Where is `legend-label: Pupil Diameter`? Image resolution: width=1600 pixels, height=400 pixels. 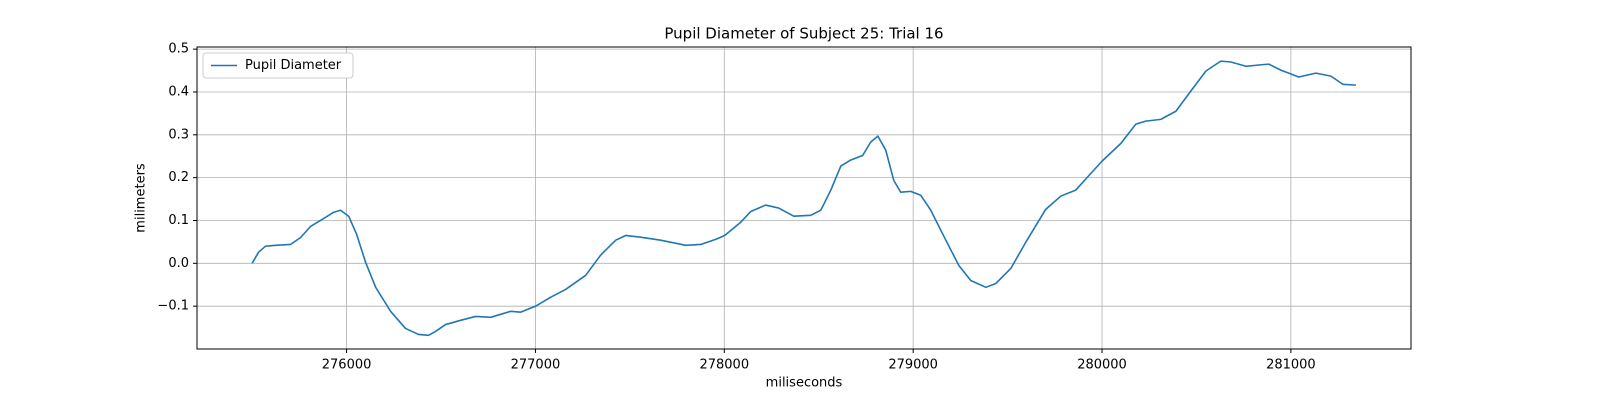
legend-label: Pupil Diameter is located at coordinates (293, 65).